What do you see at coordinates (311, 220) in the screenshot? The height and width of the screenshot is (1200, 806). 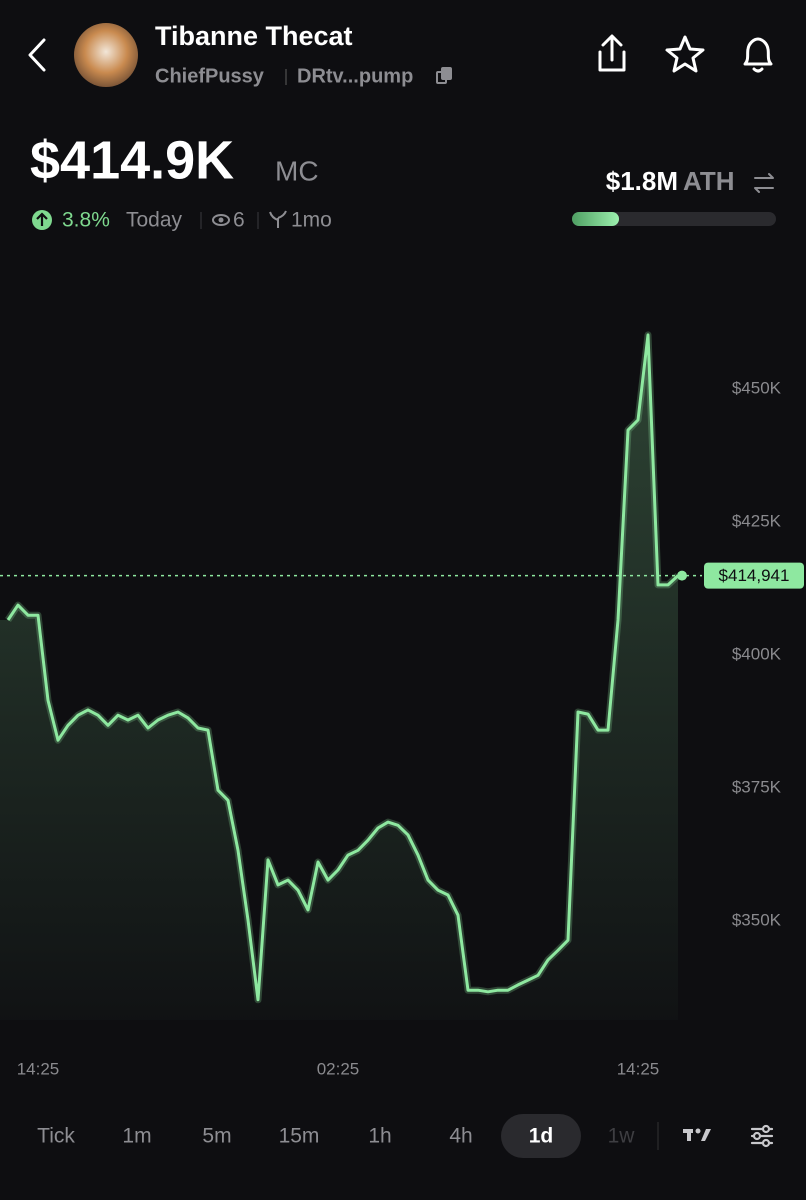 I see `age: 1mo` at bounding box center [311, 220].